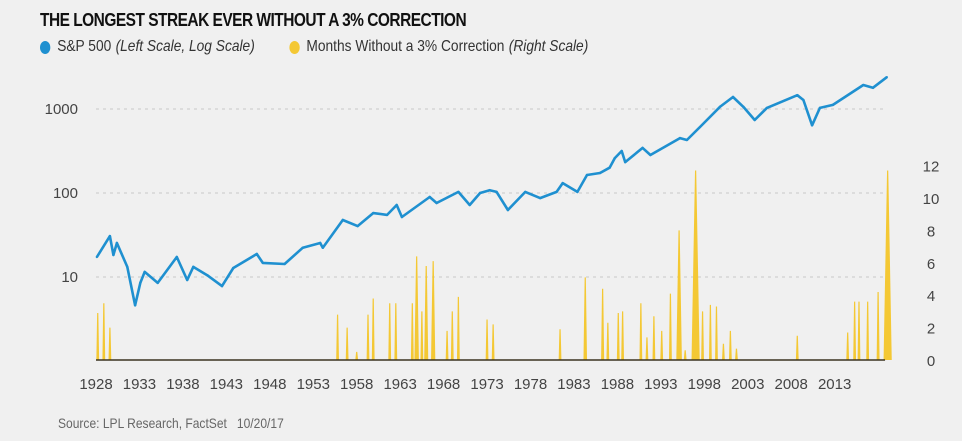 Image resolution: width=962 pixels, height=441 pixels. I want to click on x-tick-label: 2013, so click(834, 384).